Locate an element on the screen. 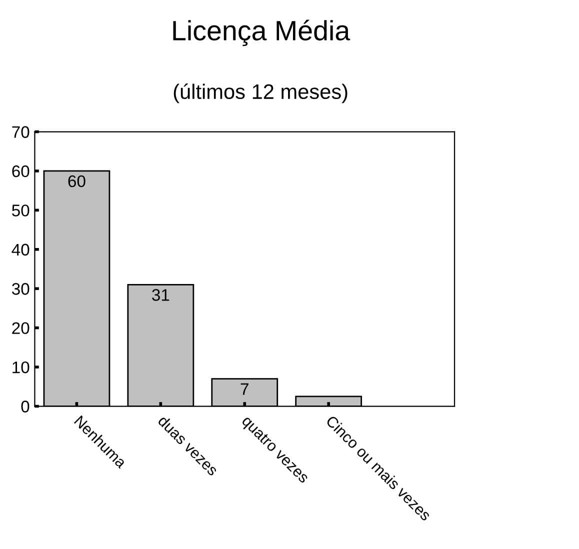 Image resolution: width=579 pixels, height=549 pixels. y-tick-label: 20 is located at coordinates (21, 328).